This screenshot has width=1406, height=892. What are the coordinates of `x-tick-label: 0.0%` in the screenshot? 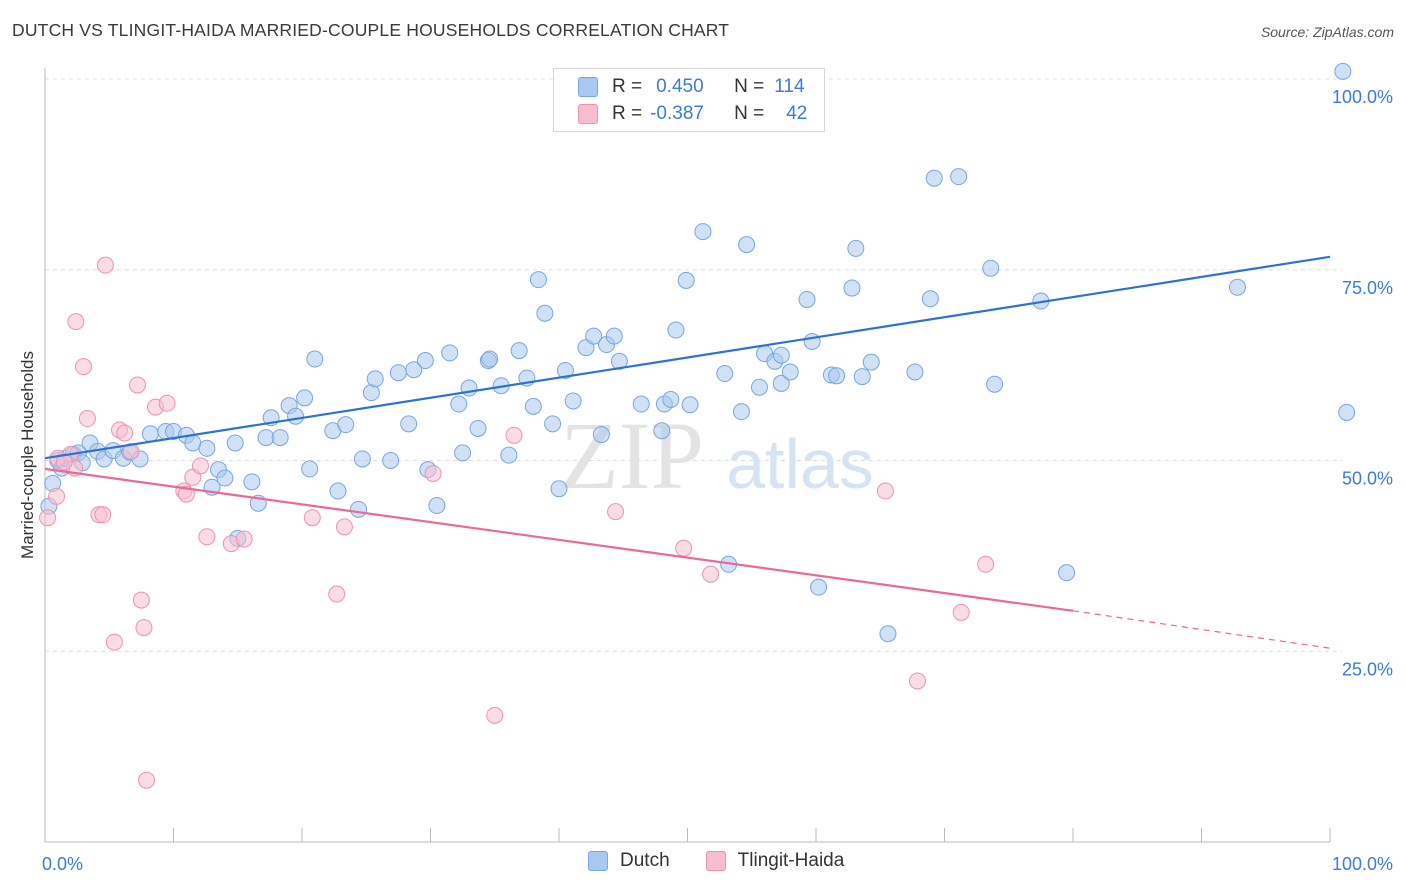 It's located at (62, 864).